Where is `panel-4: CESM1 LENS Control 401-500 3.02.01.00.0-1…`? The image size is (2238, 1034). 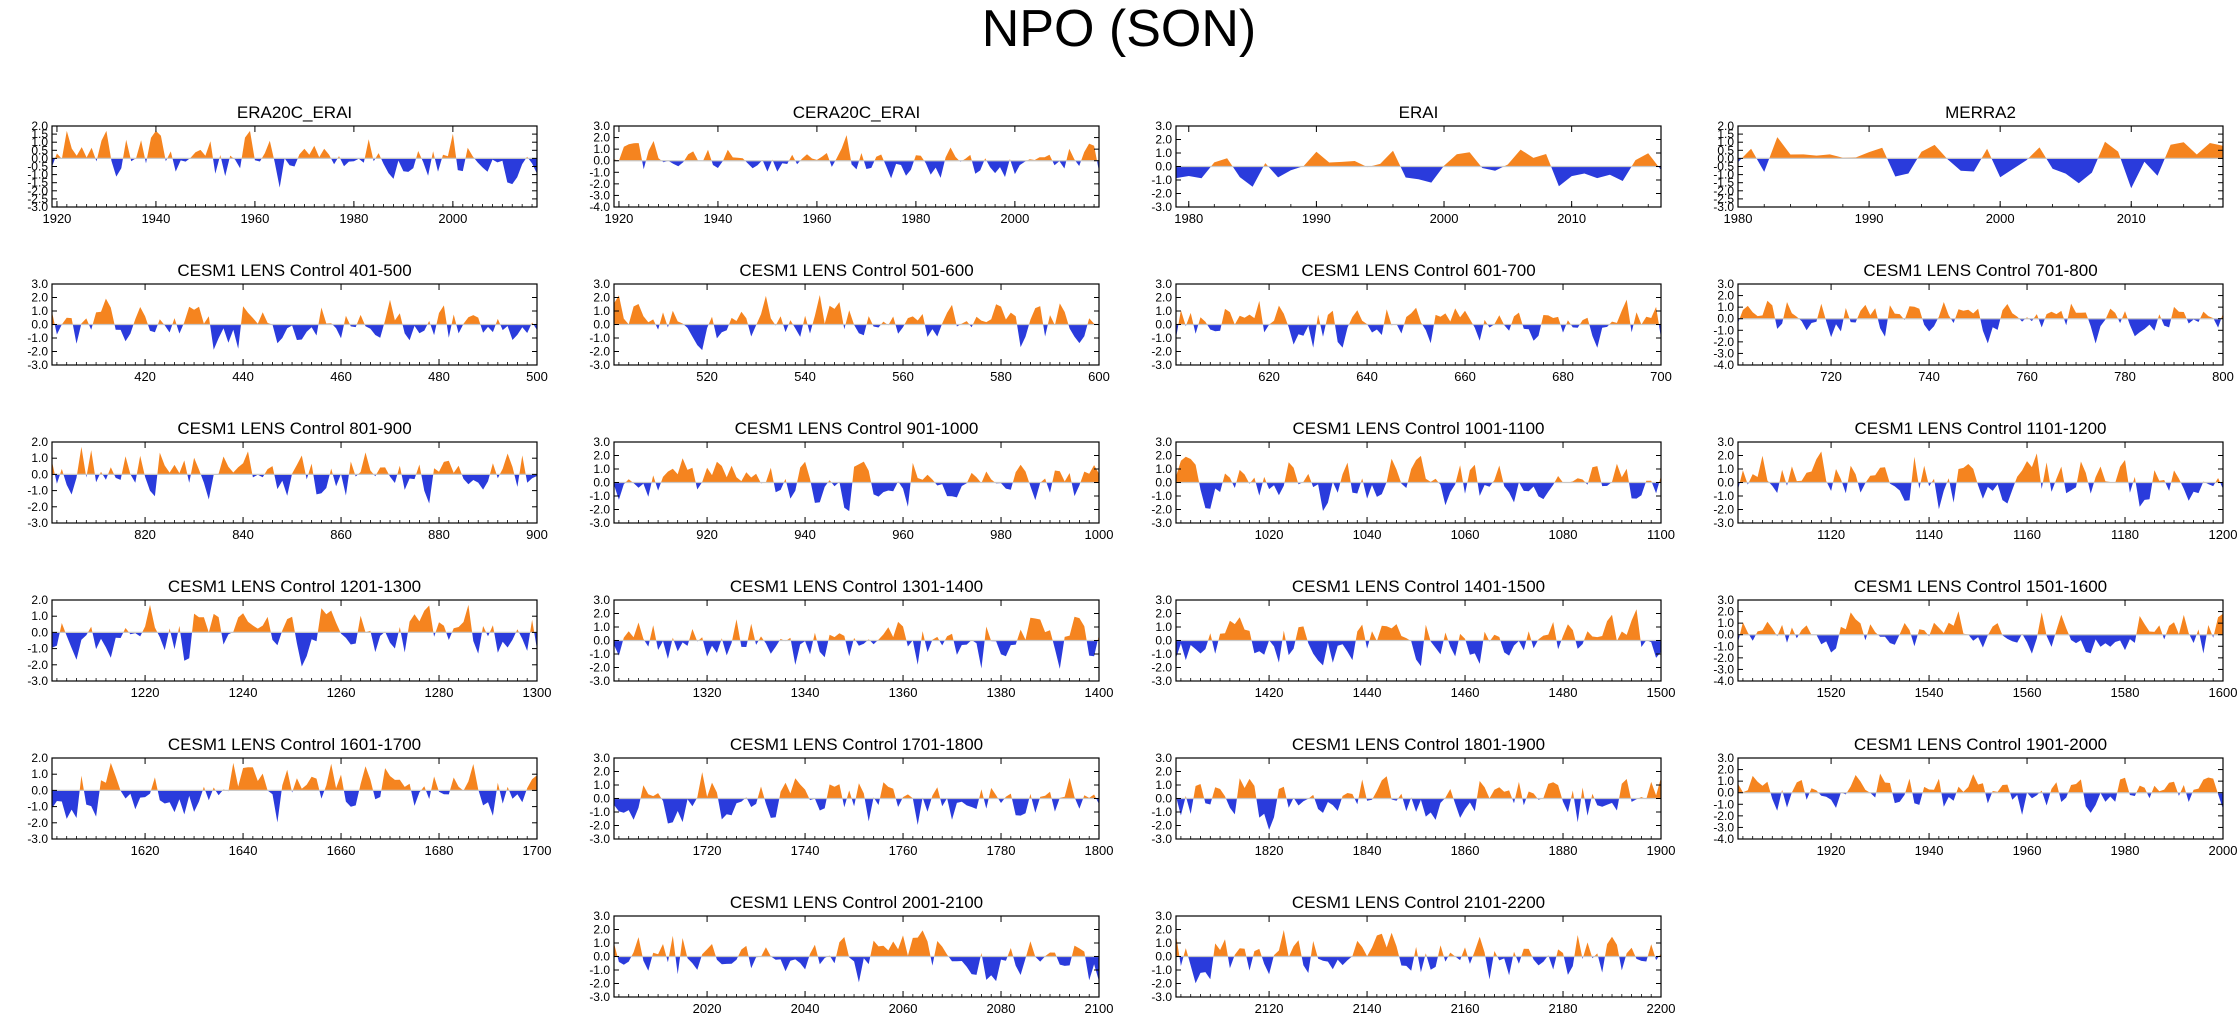 panel-4: CESM1 LENS Control 401-500 3.02.01.00.0-1… is located at coordinates (287, 322).